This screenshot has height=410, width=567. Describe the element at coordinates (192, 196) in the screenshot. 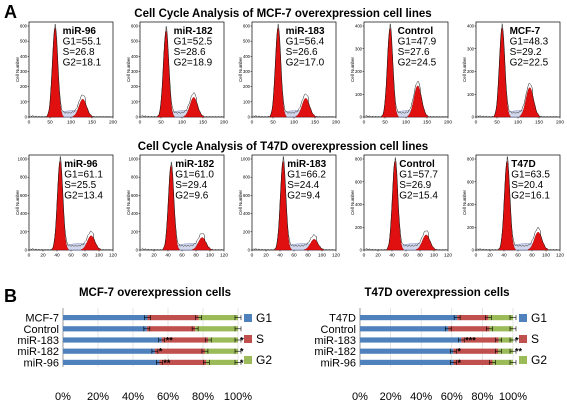

I see `phase-percentage: G2=9.6` at that location.